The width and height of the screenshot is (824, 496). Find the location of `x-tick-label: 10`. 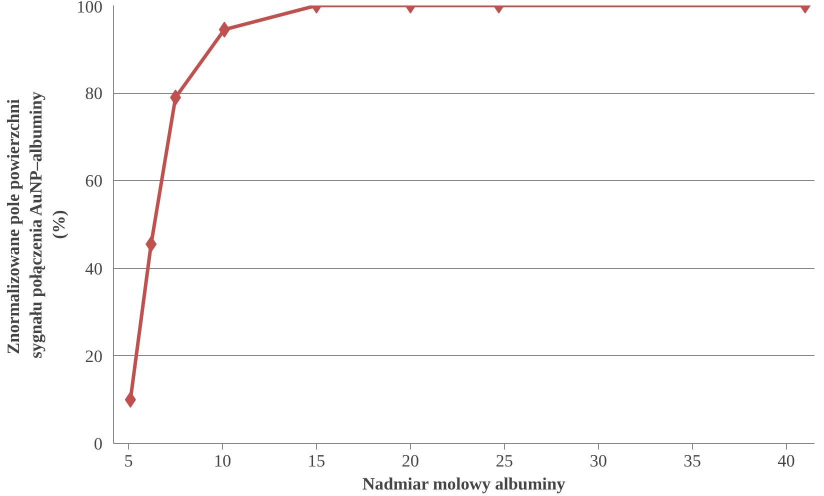

x-tick-label: 10 is located at coordinates (223, 461).